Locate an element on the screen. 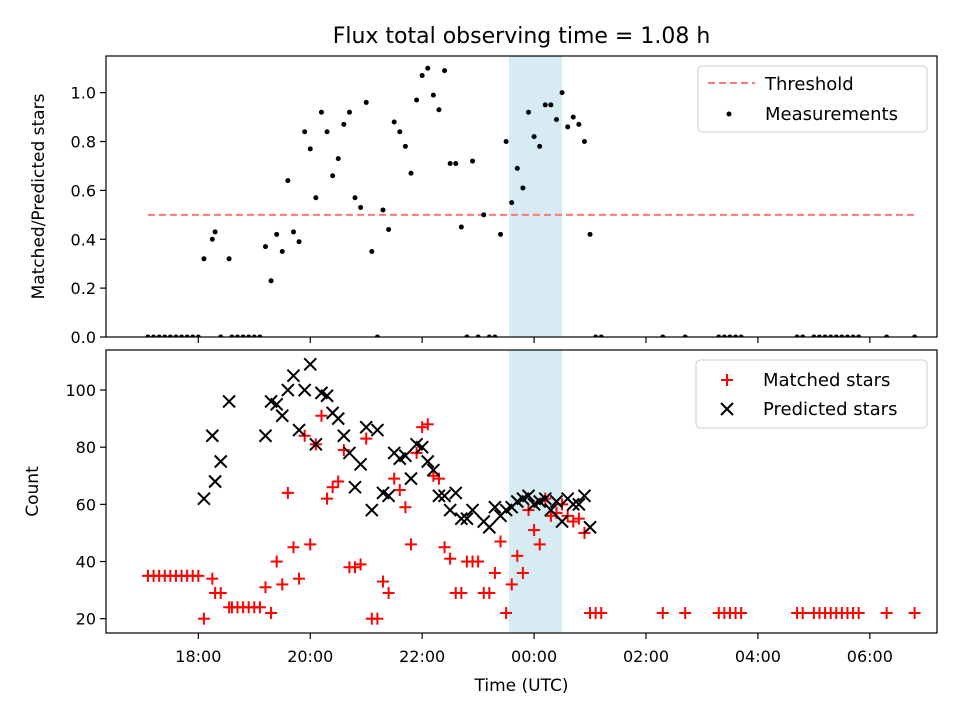 The height and width of the screenshot is (720, 960). bottom-x-tick-label: 22:00 is located at coordinates (422, 656).